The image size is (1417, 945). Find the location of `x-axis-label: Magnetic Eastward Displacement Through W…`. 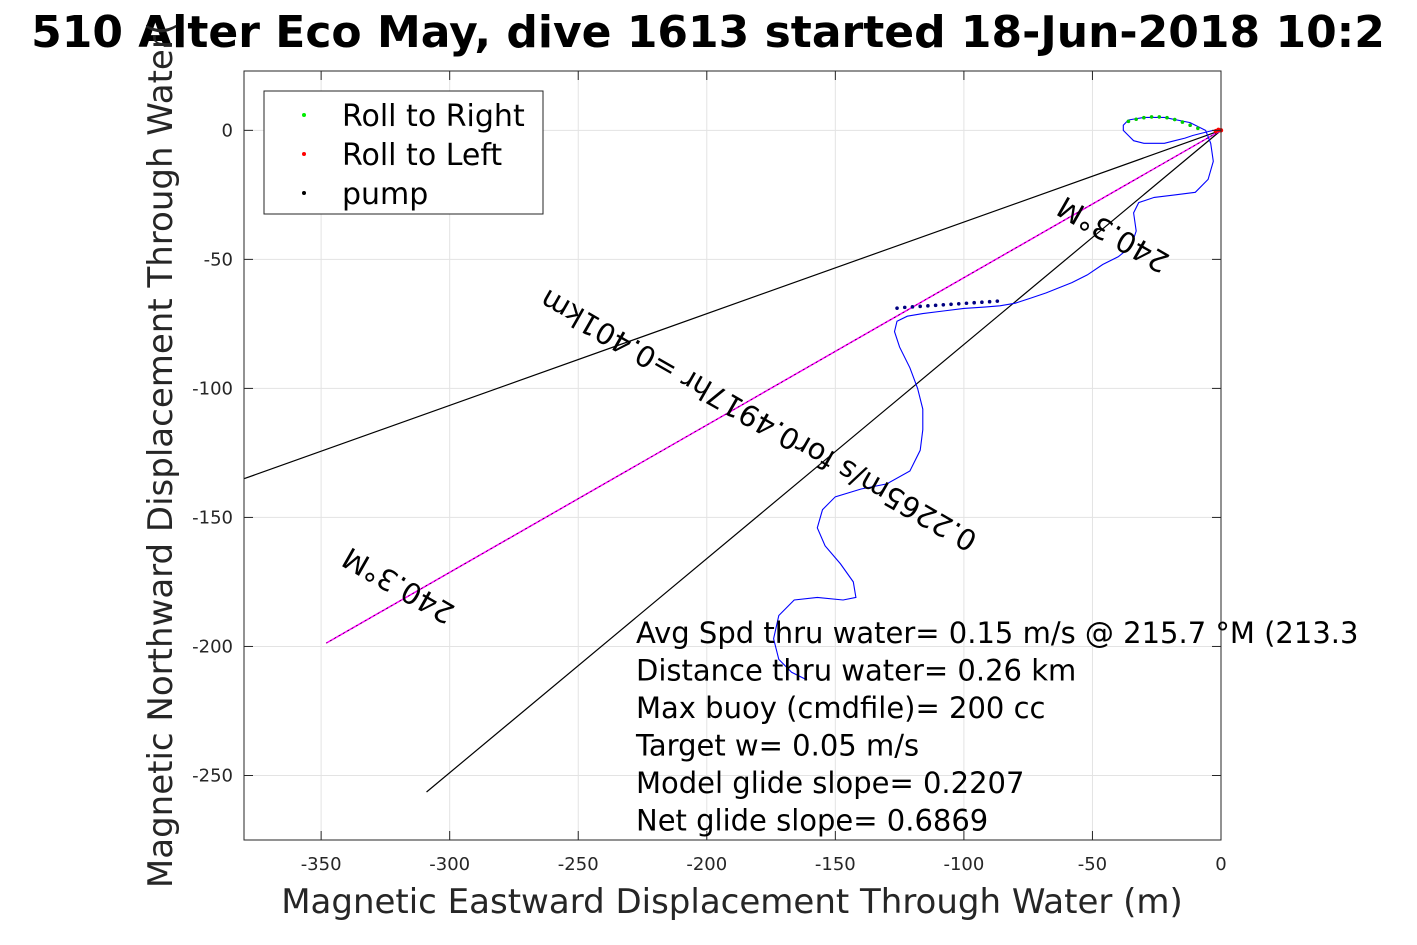

x-axis-label: Magnetic Eastward Displacement Through W… is located at coordinates (732, 902).